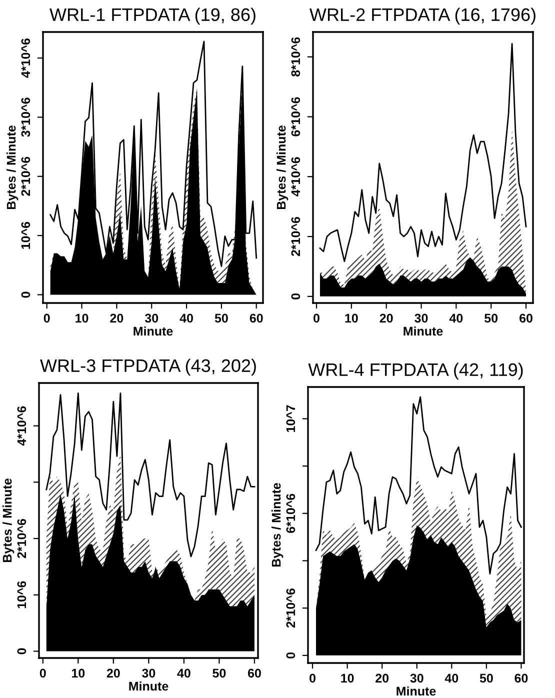 This screenshot has width=555, height=698. What do you see at coordinates (291, 418) in the screenshot?
I see `y-tick-label: 10^7` at bounding box center [291, 418].